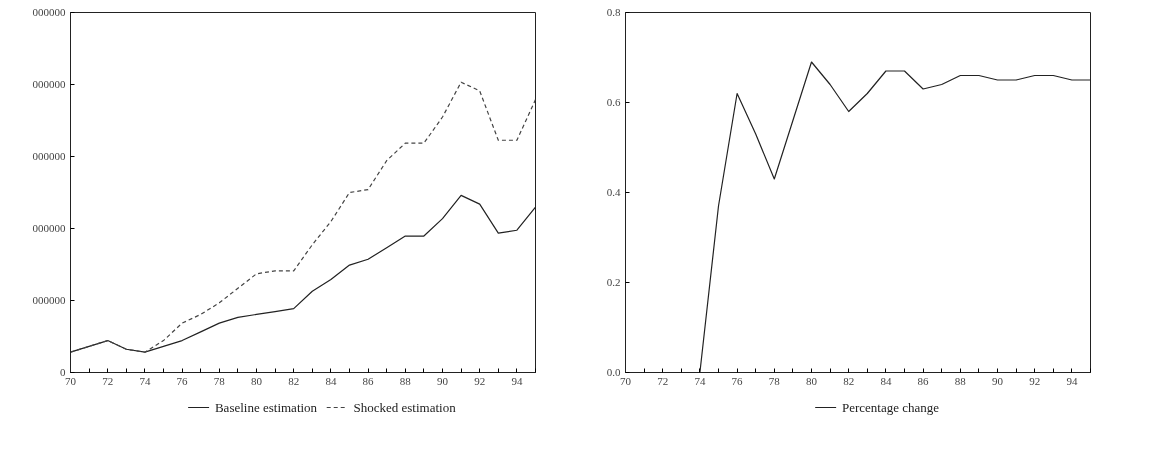  I want to click on legend-label: Percentage change, so click(891, 407).